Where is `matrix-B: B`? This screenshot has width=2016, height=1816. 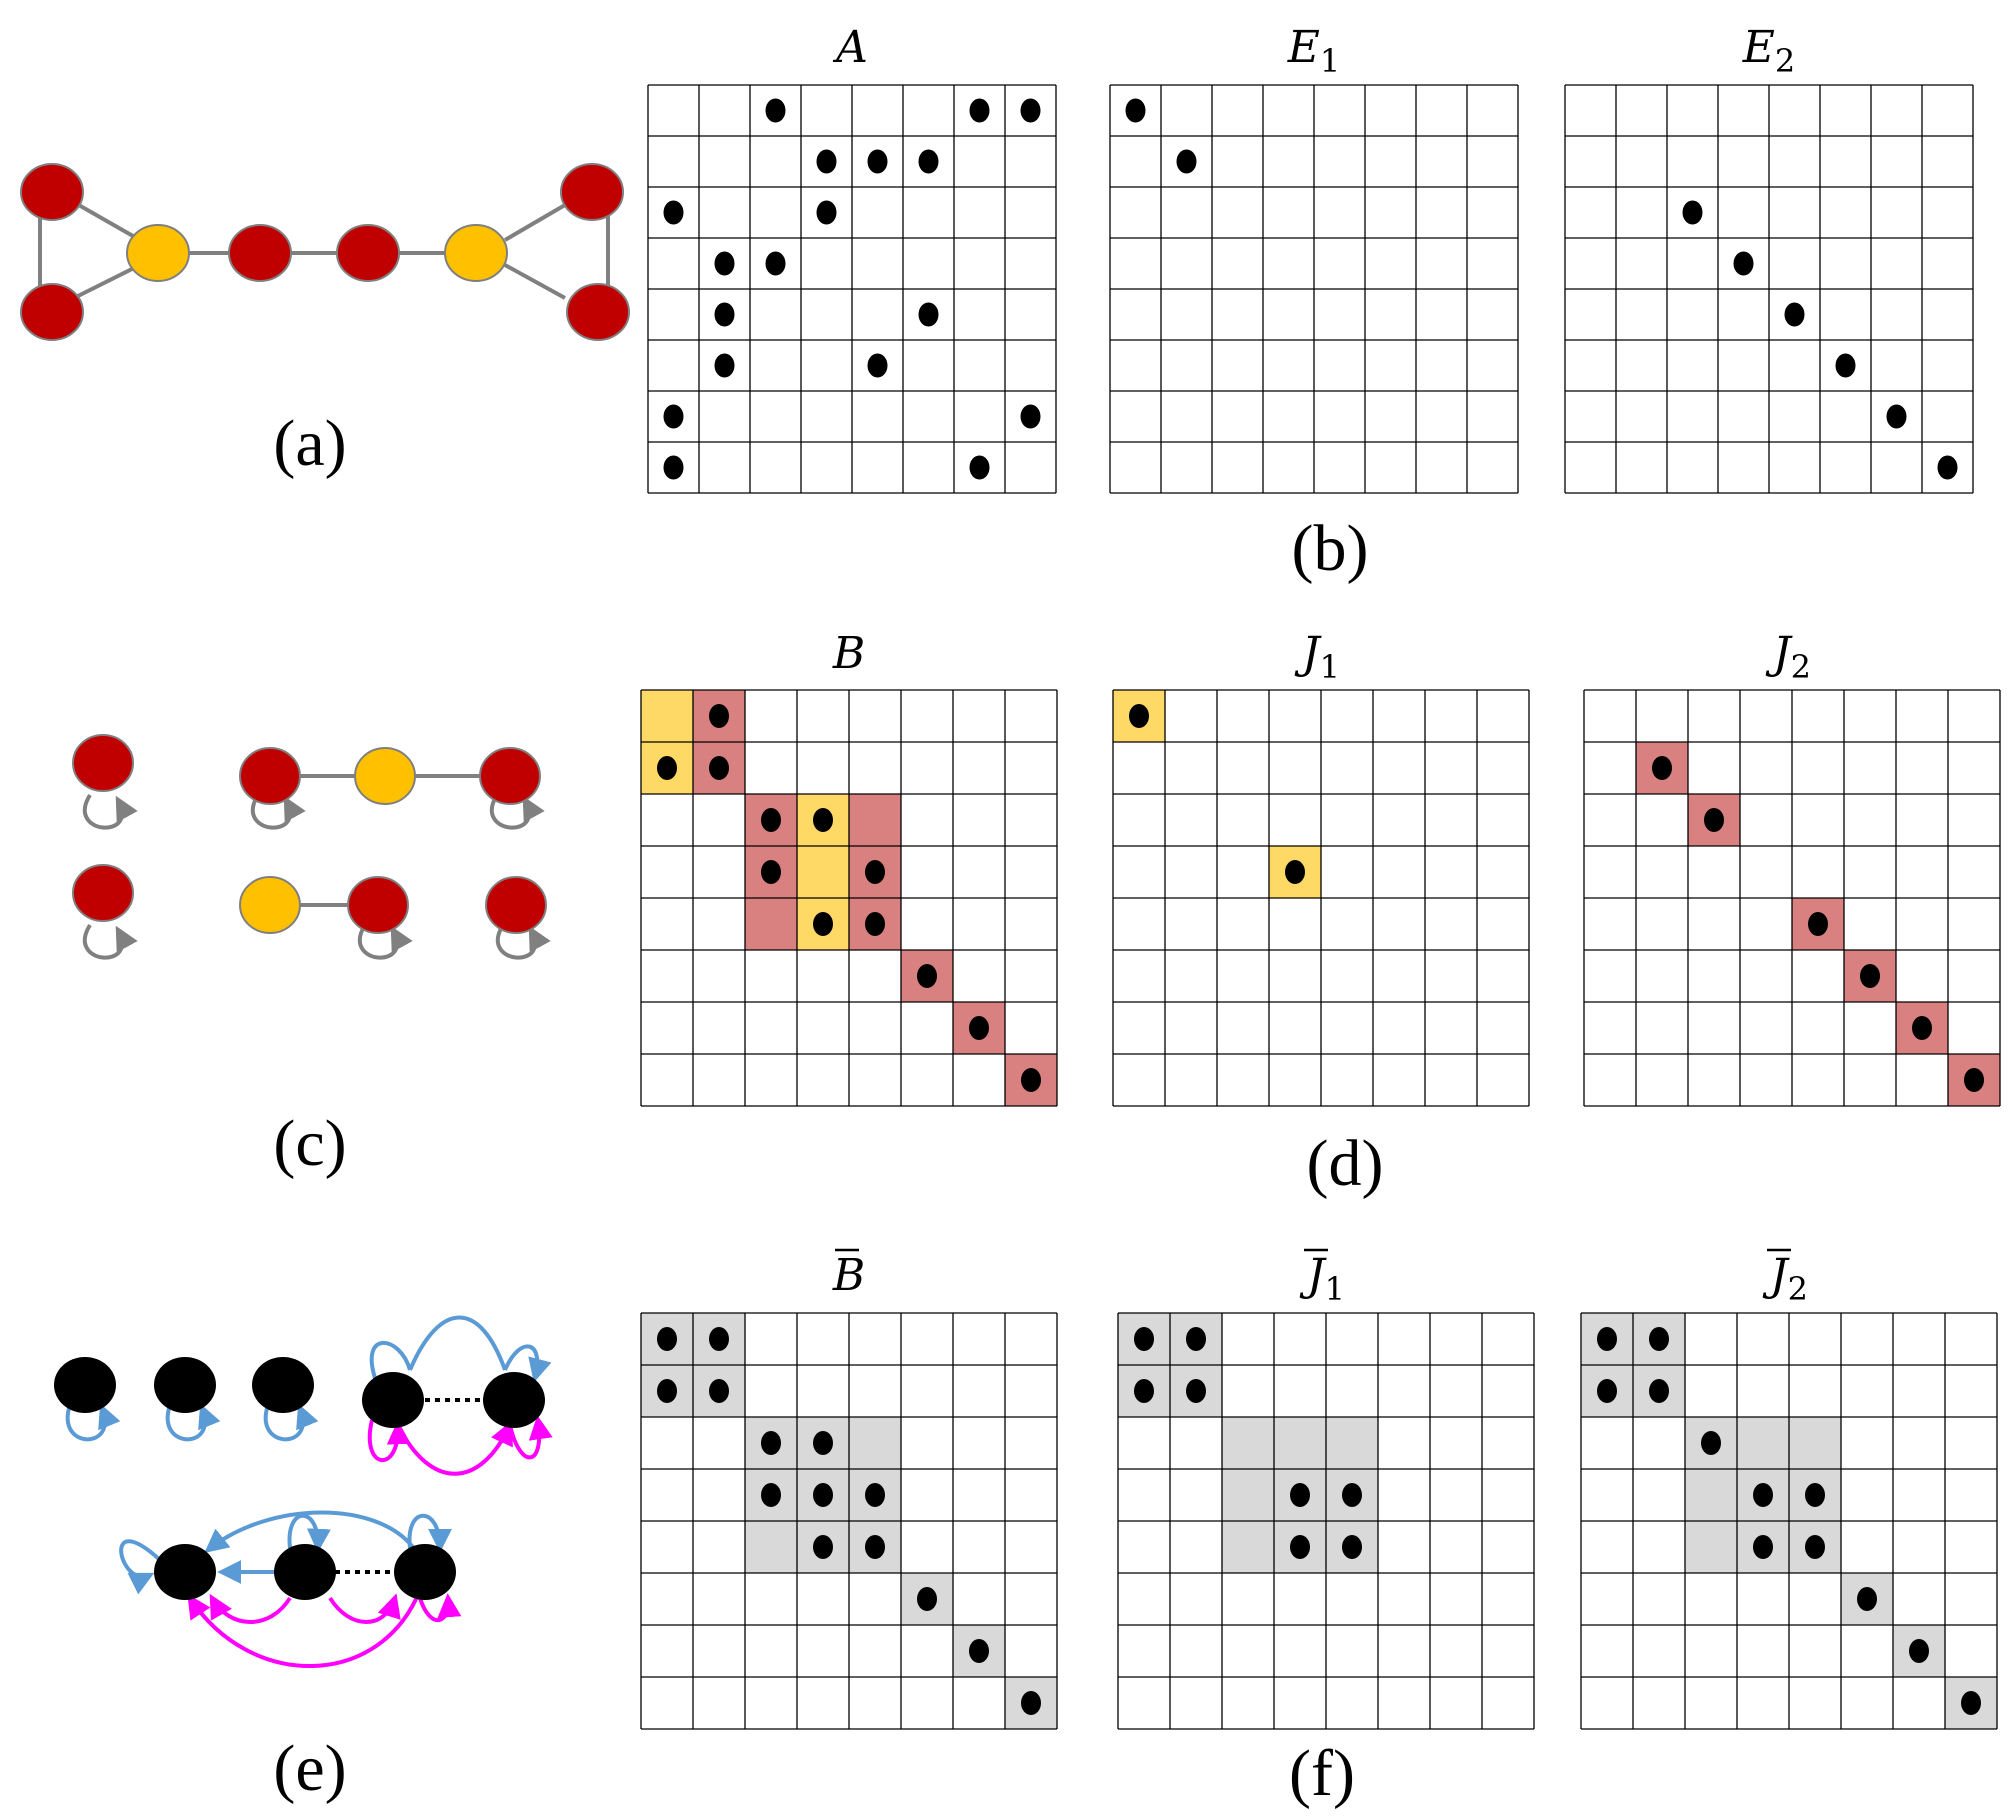
matrix-B: B is located at coordinates (849, 867).